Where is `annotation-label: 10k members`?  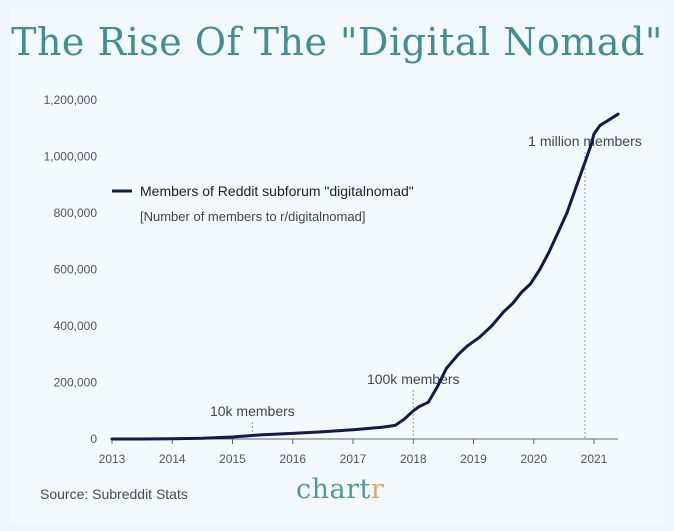
annotation-label: 10k members is located at coordinates (252, 411).